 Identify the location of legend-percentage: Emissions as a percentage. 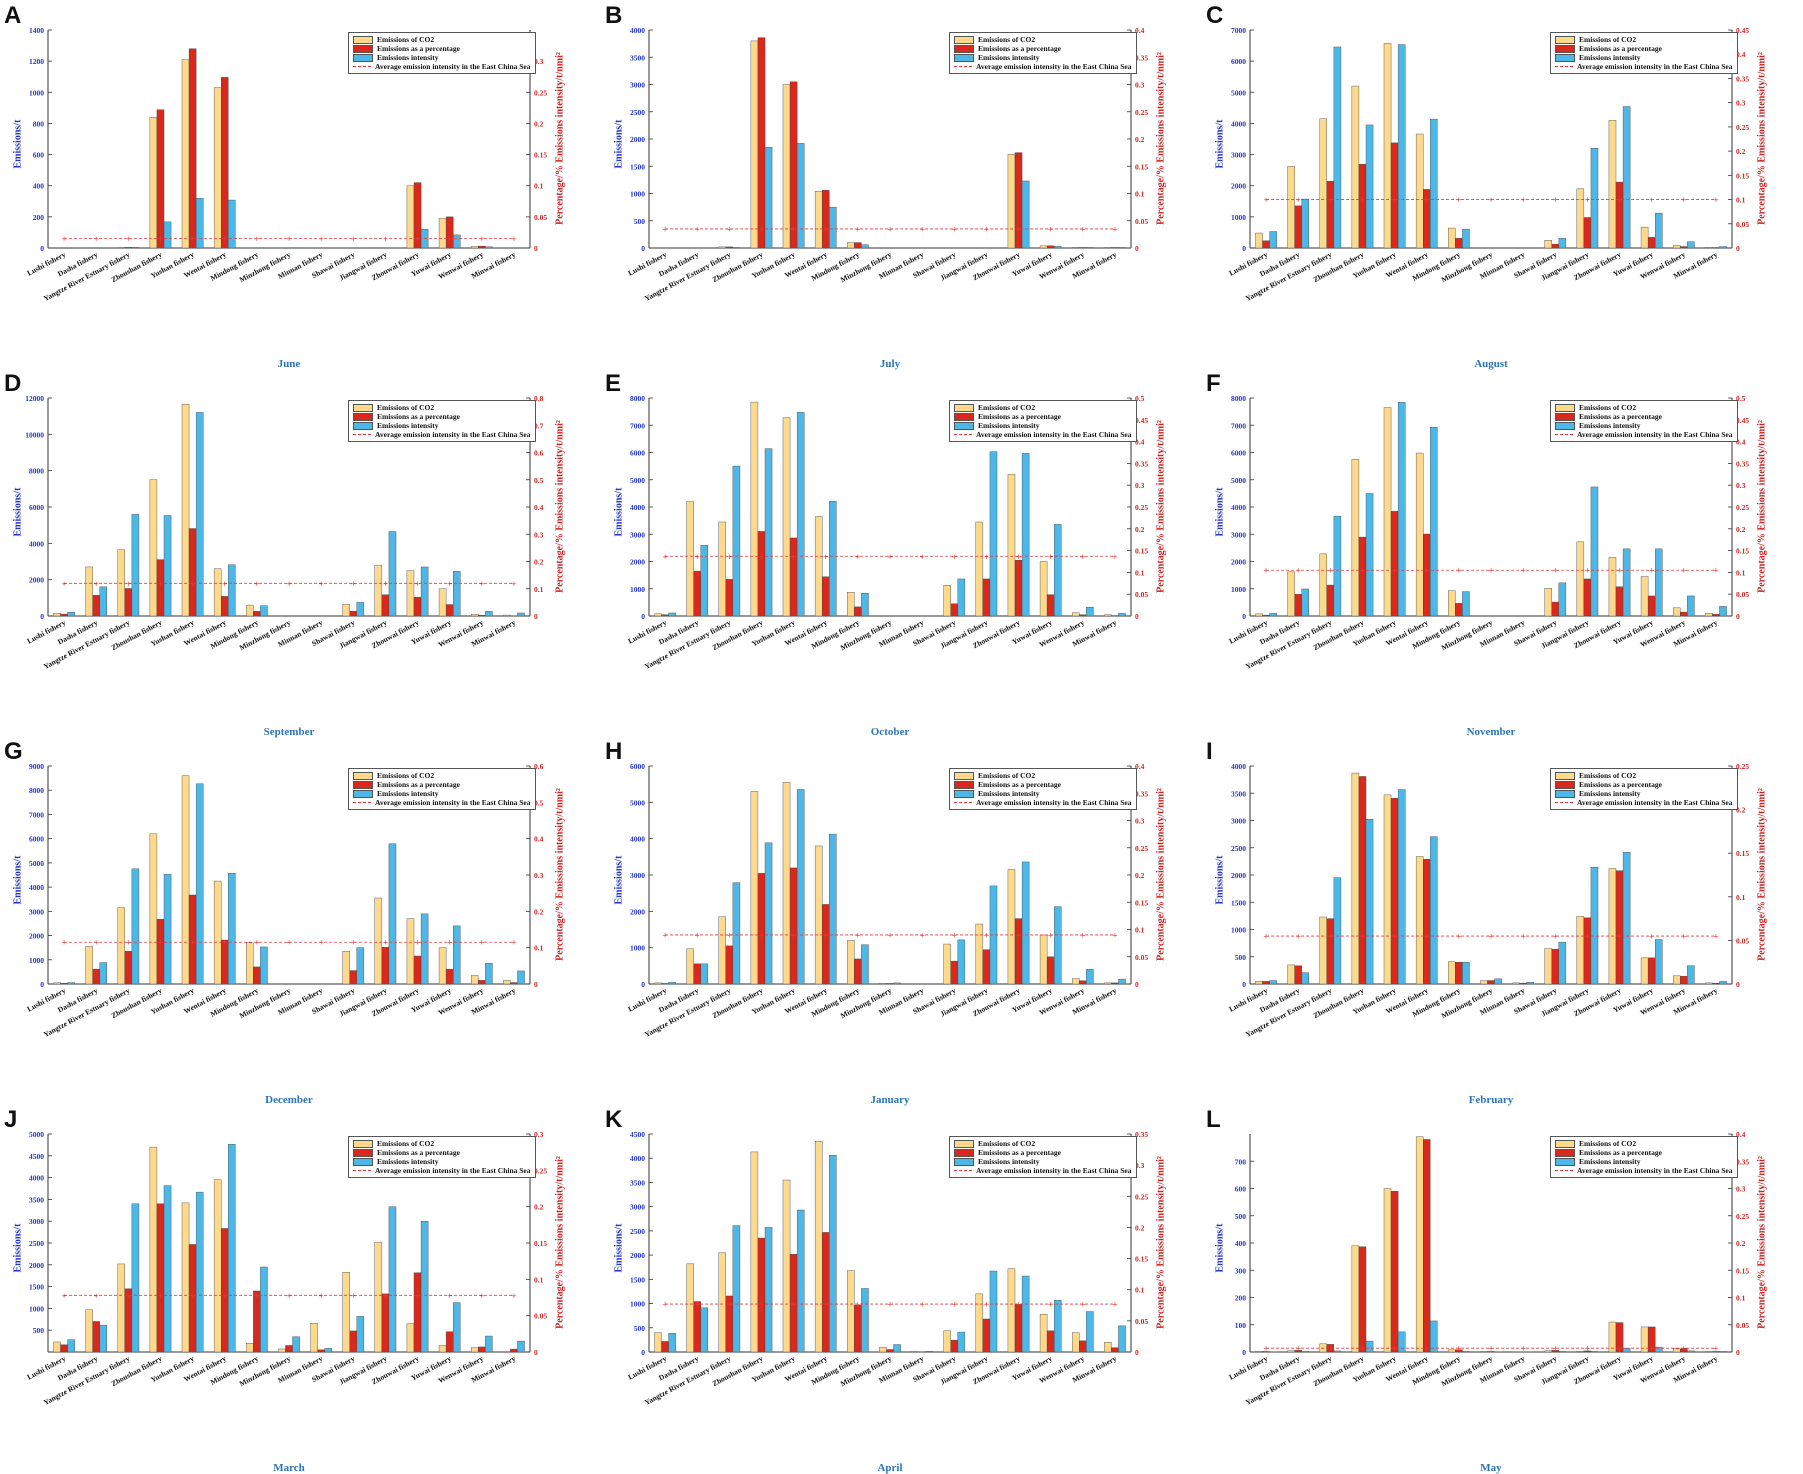
(1644, 1152).